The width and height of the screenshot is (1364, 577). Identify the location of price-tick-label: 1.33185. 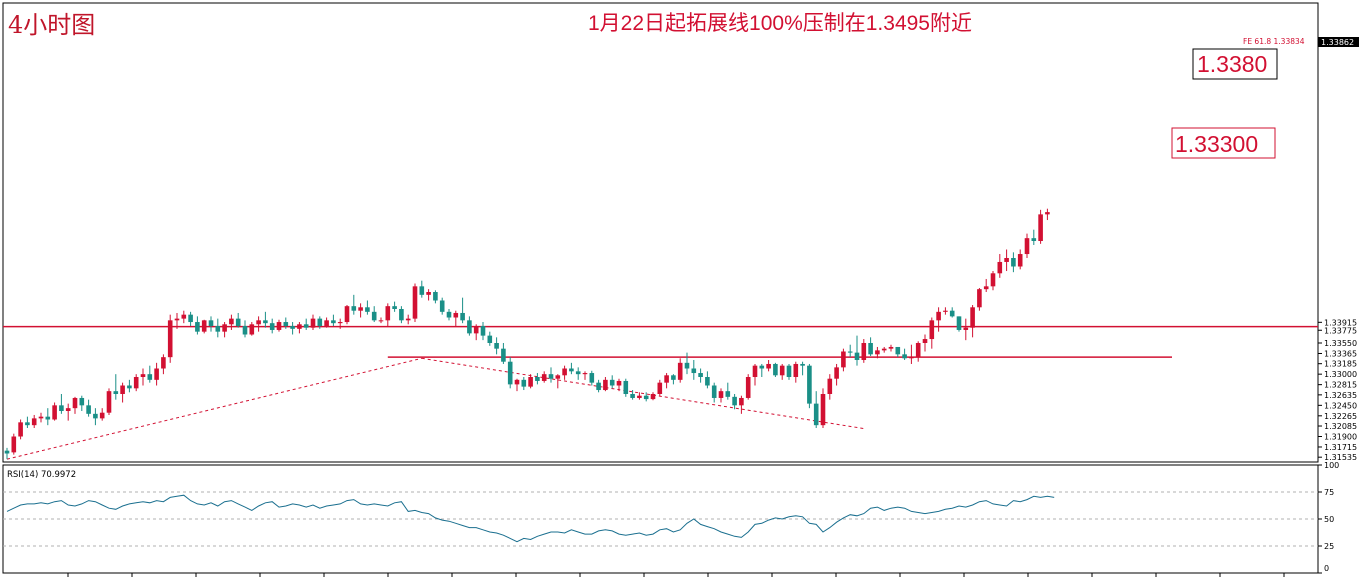
(1340, 364).